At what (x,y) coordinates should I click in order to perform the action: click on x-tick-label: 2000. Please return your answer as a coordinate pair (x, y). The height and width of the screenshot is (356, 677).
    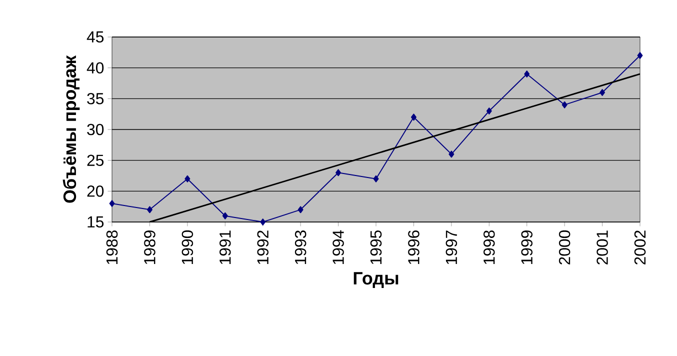
    Looking at the image, I should click on (564, 247).